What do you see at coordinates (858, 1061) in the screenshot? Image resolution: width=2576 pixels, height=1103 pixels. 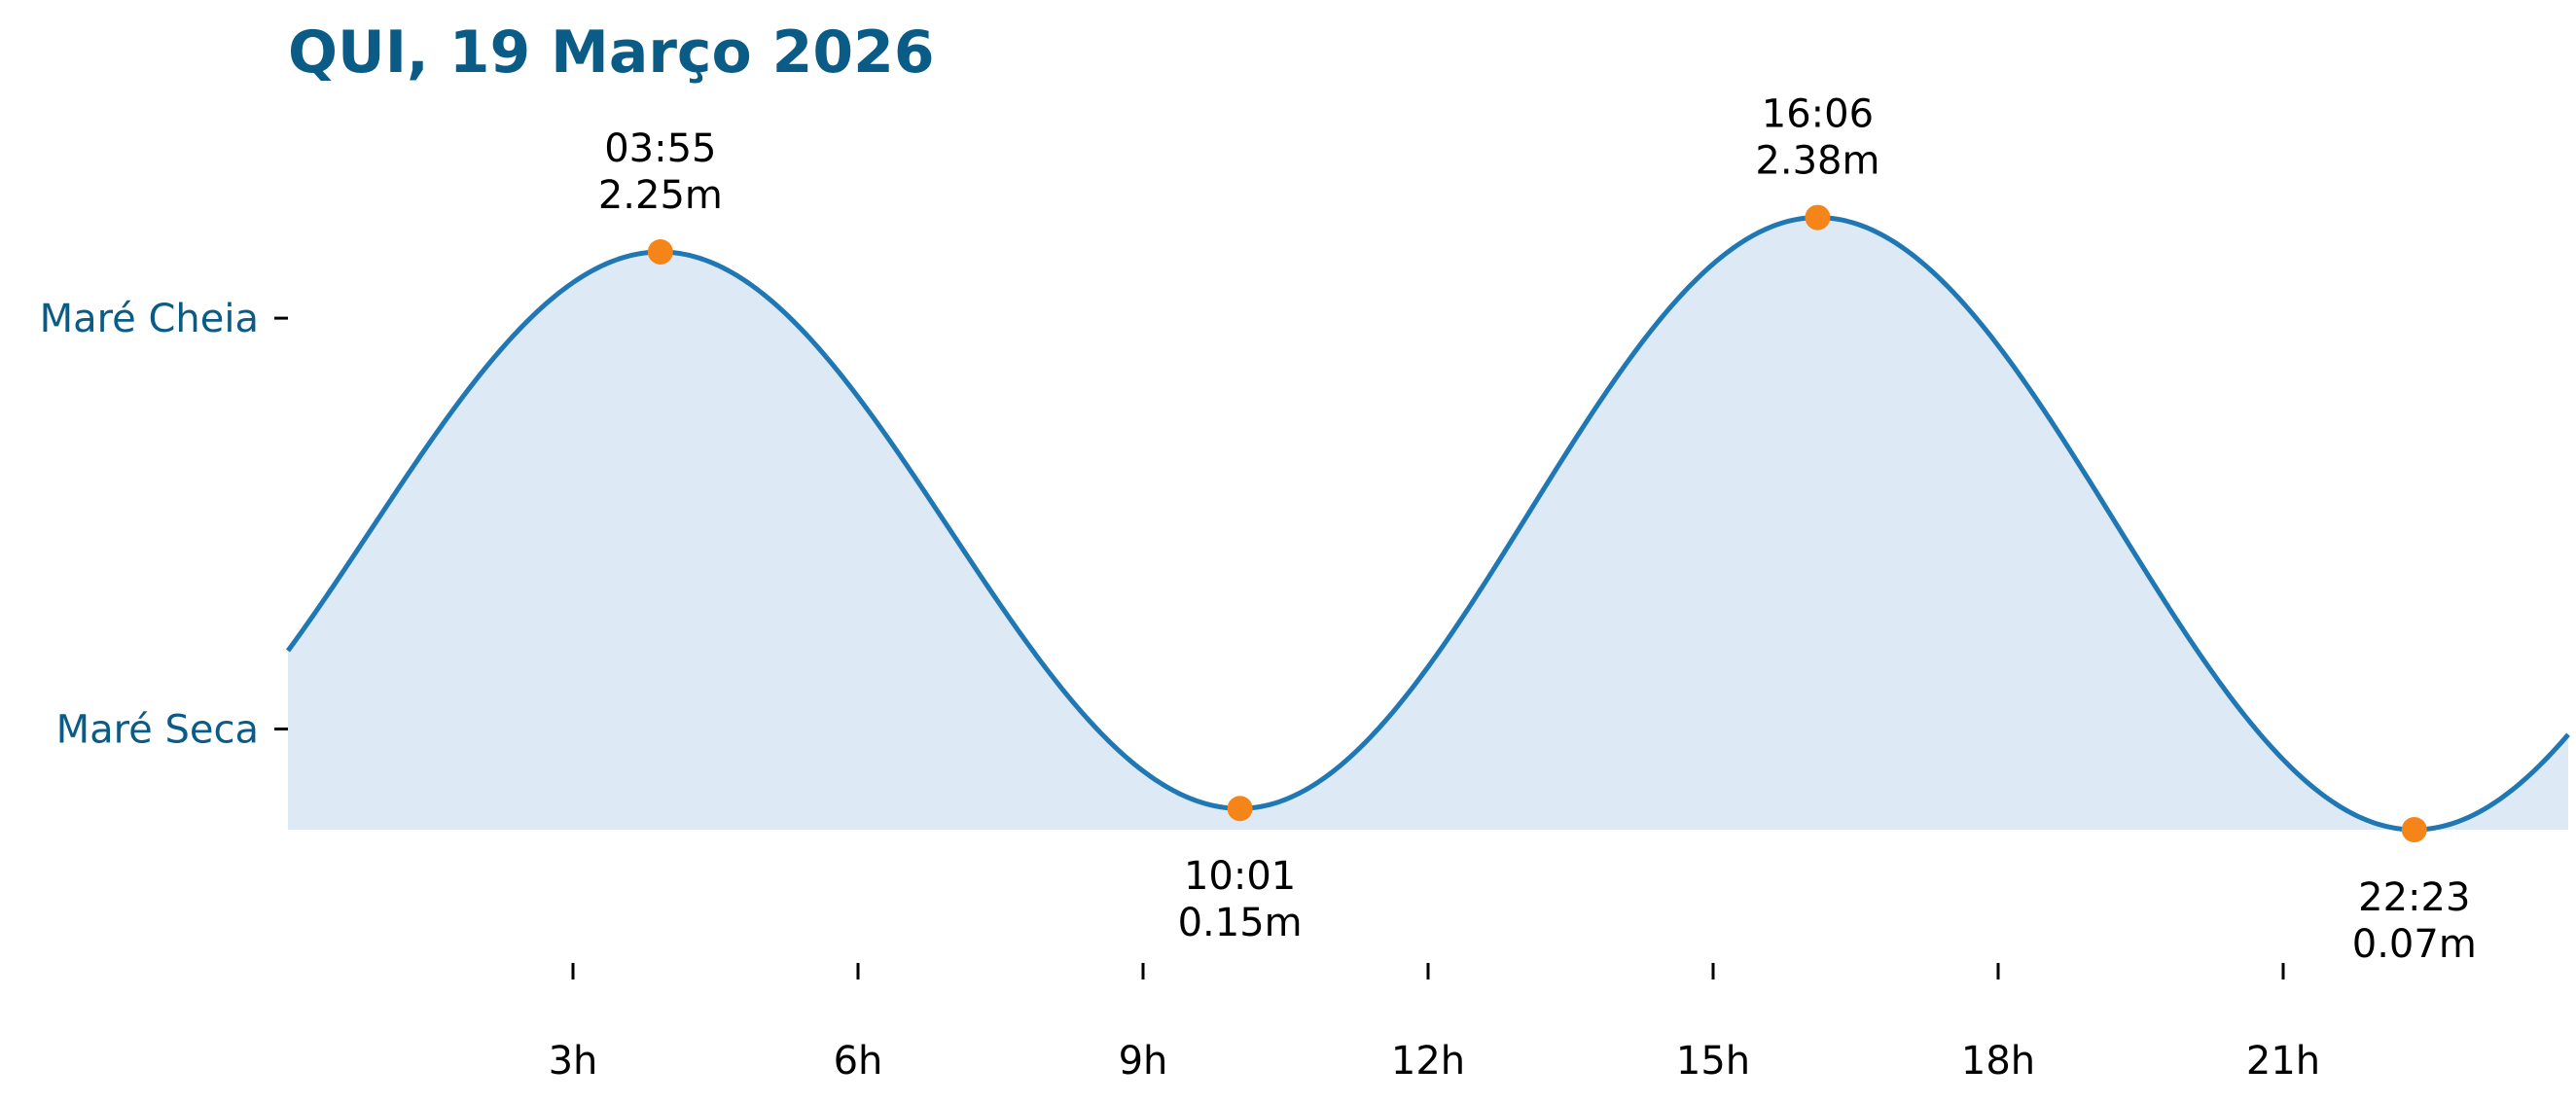 I see `x-tick-label: 6h` at bounding box center [858, 1061].